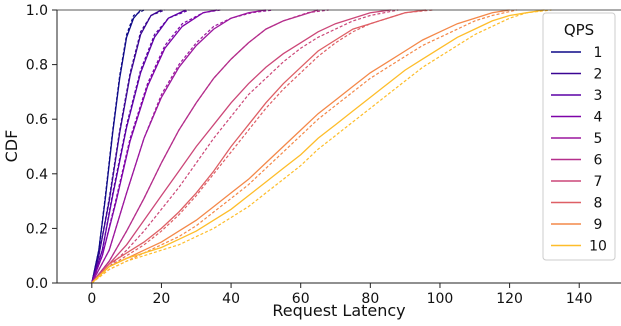  I want to click on x-tick-label: 40, so click(231, 299).